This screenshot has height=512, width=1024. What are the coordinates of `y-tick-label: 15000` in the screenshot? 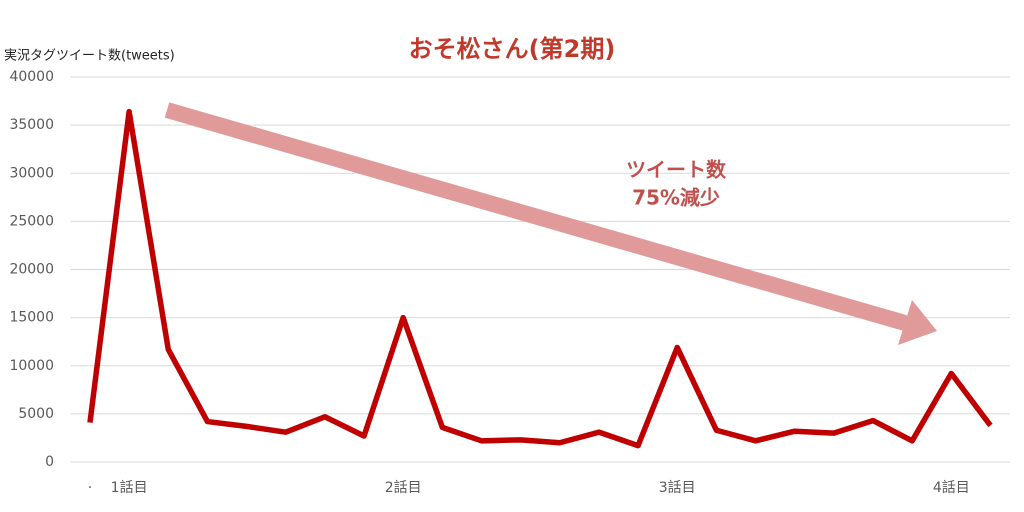 It's located at (31, 318).